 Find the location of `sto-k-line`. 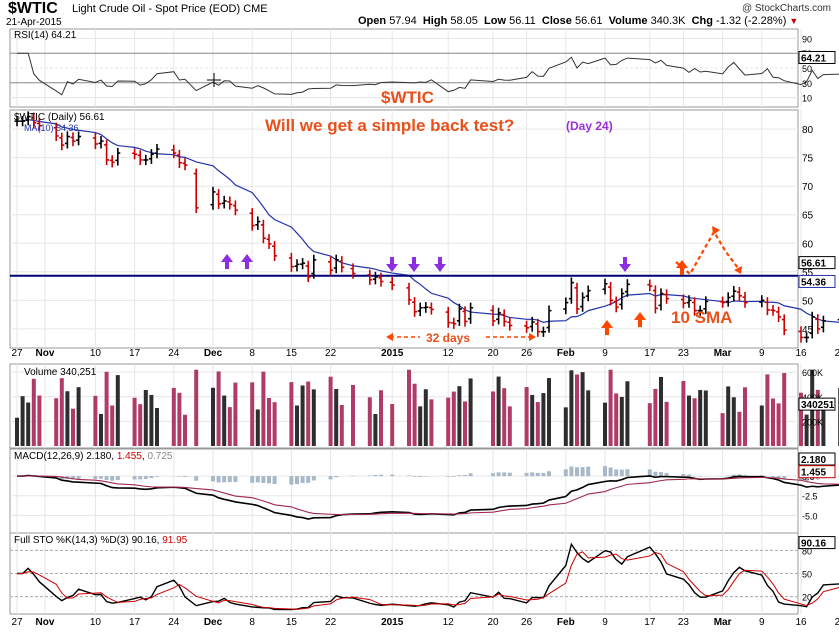

sto-k-line is located at coordinates (428, 576).